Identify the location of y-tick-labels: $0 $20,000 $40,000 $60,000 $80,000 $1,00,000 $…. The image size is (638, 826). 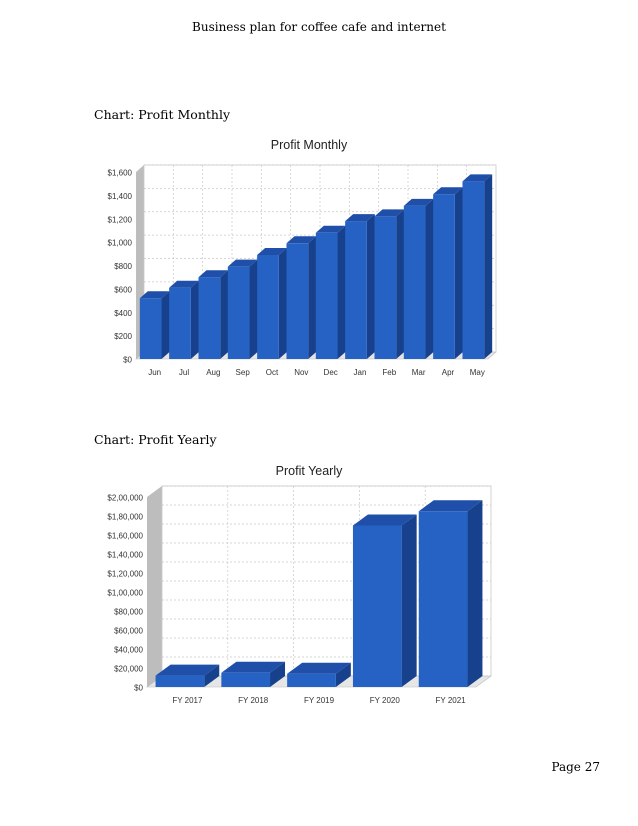
(125, 593).